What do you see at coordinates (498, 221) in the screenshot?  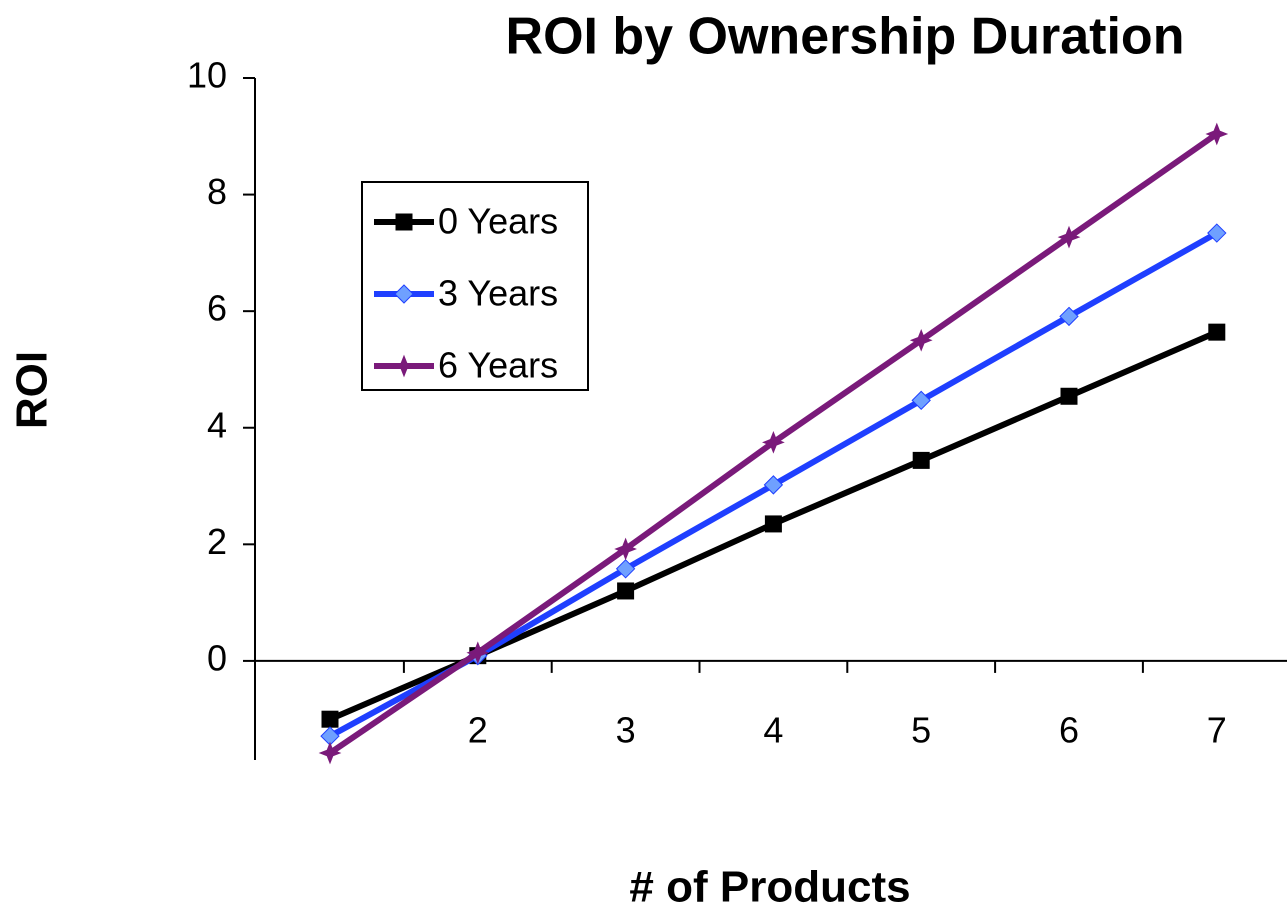 I see `legend-label: 0 Years` at bounding box center [498, 221].